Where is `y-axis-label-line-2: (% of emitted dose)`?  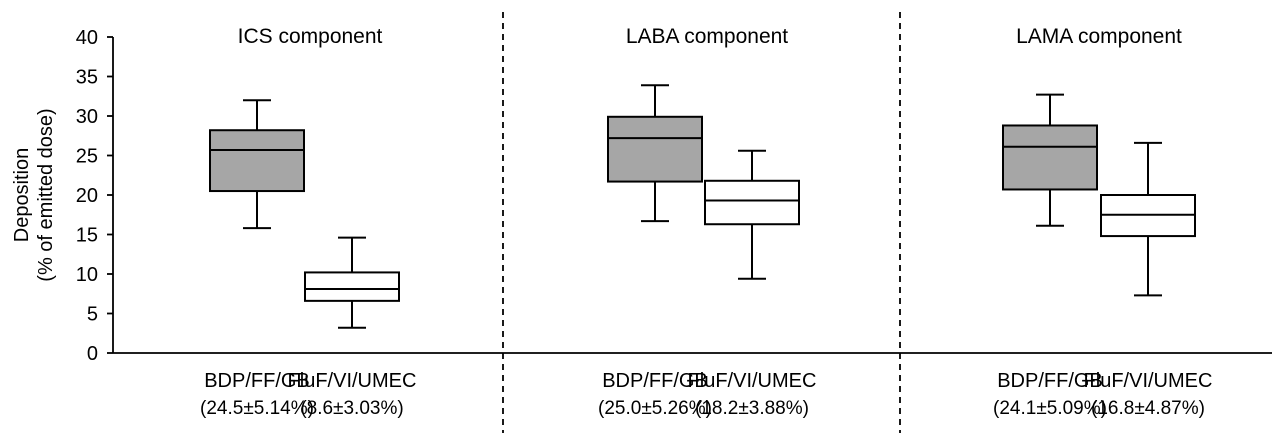 y-axis-label-line-2: (% of emitted dose) is located at coordinates (46, 194).